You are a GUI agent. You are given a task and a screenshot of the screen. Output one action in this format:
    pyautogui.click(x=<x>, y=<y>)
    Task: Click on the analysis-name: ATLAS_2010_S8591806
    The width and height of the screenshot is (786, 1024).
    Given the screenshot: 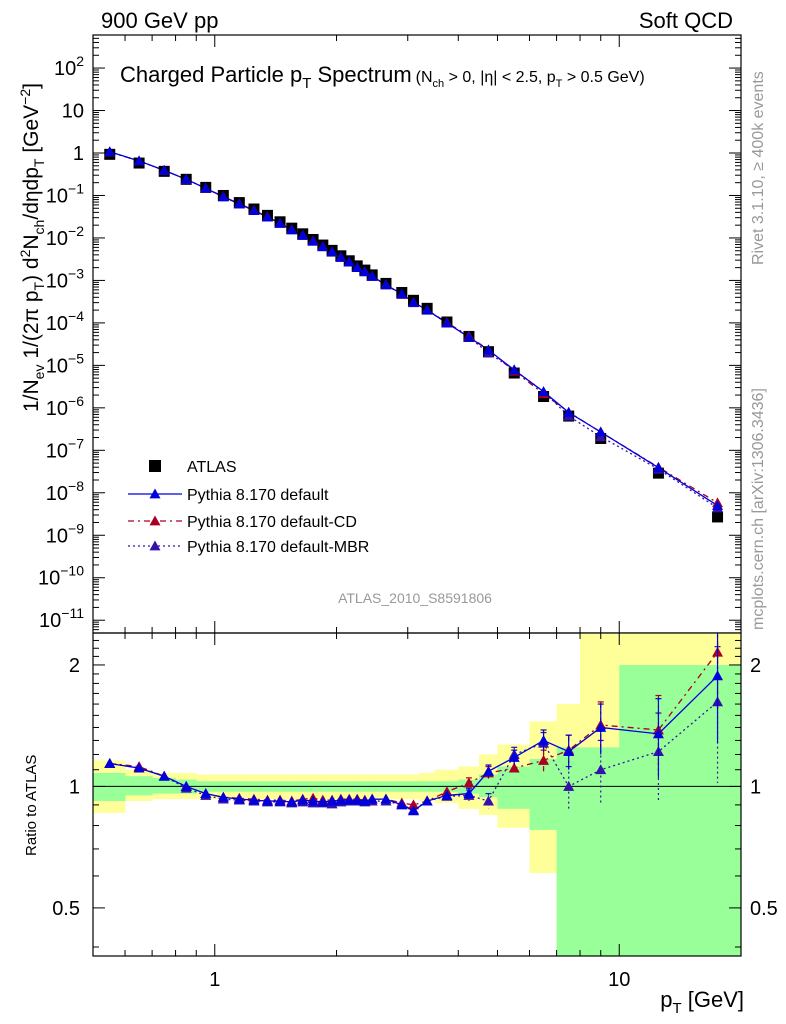 What is the action you would take?
    pyautogui.click(x=415, y=598)
    